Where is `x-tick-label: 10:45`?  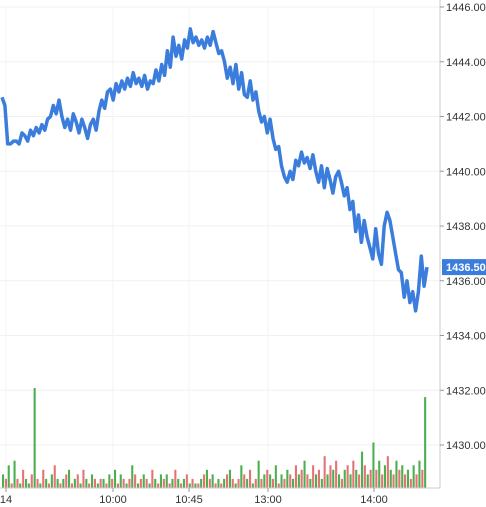
x-tick-label: 10:45 is located at coordinates (189, 500).